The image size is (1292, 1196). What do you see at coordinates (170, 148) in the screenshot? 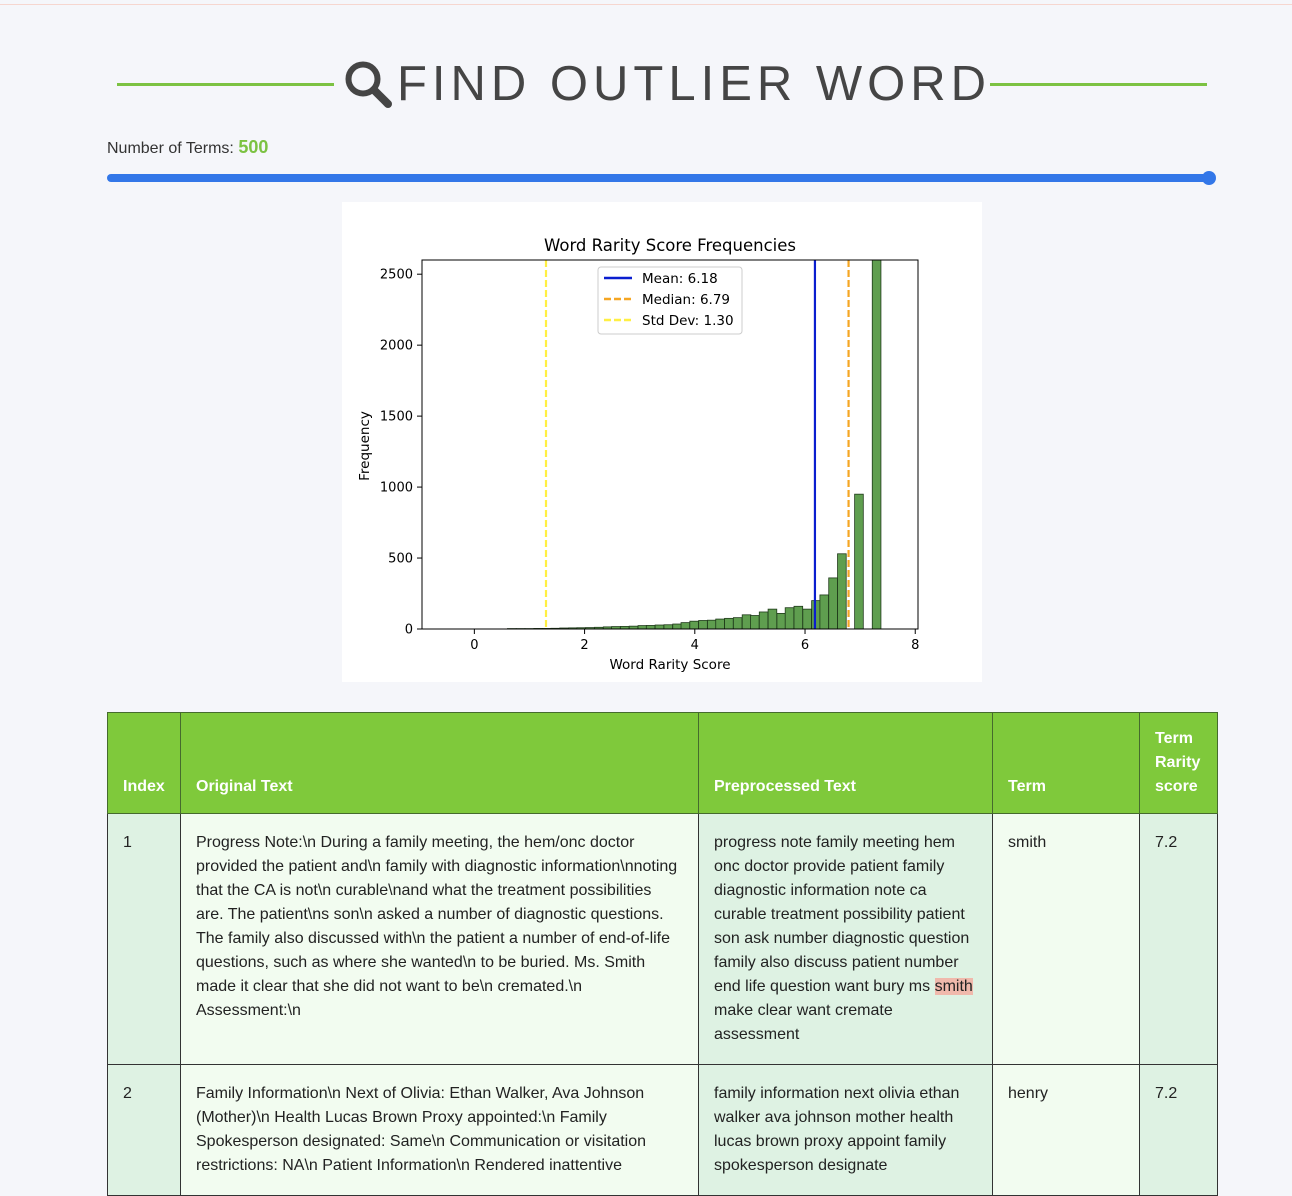
I see `terms-label-text: Number of Terms:` at bounding box center [170, 148].